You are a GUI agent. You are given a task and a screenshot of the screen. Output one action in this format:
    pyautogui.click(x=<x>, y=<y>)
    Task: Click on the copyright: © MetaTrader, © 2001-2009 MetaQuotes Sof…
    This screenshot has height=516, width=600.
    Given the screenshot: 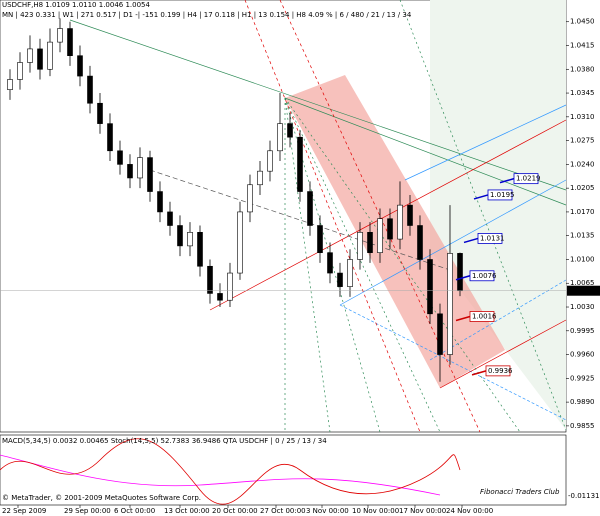 What is the action you would take?
    pyautogui.click(x=101, y=498)
    